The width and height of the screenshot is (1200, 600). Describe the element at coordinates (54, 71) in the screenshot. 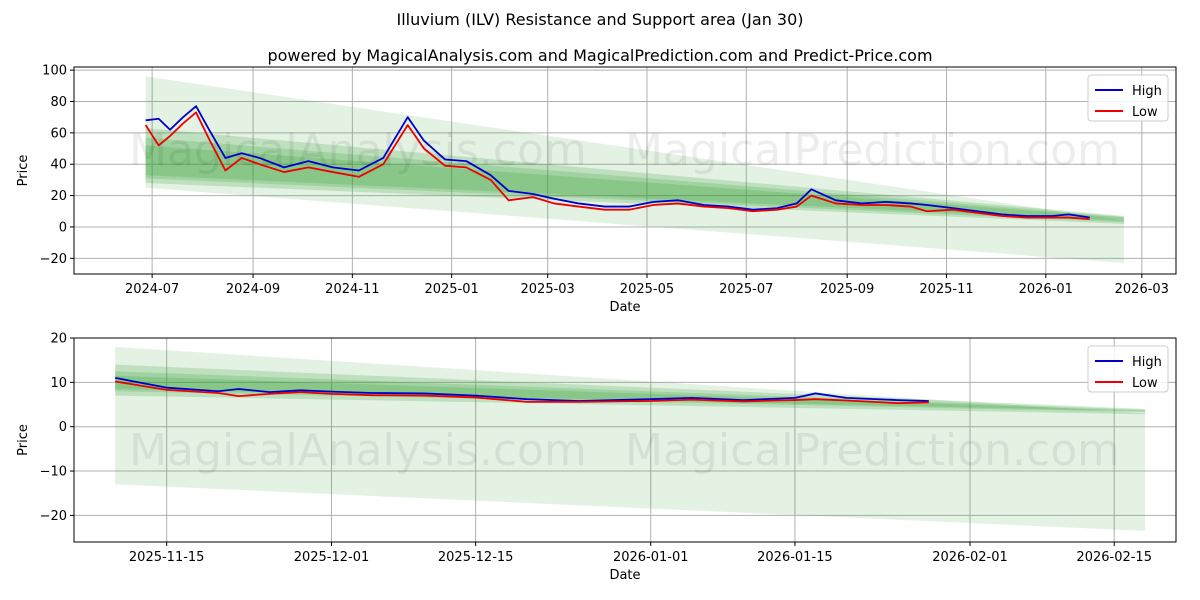

I see `y-tick-label: 100` at that location.